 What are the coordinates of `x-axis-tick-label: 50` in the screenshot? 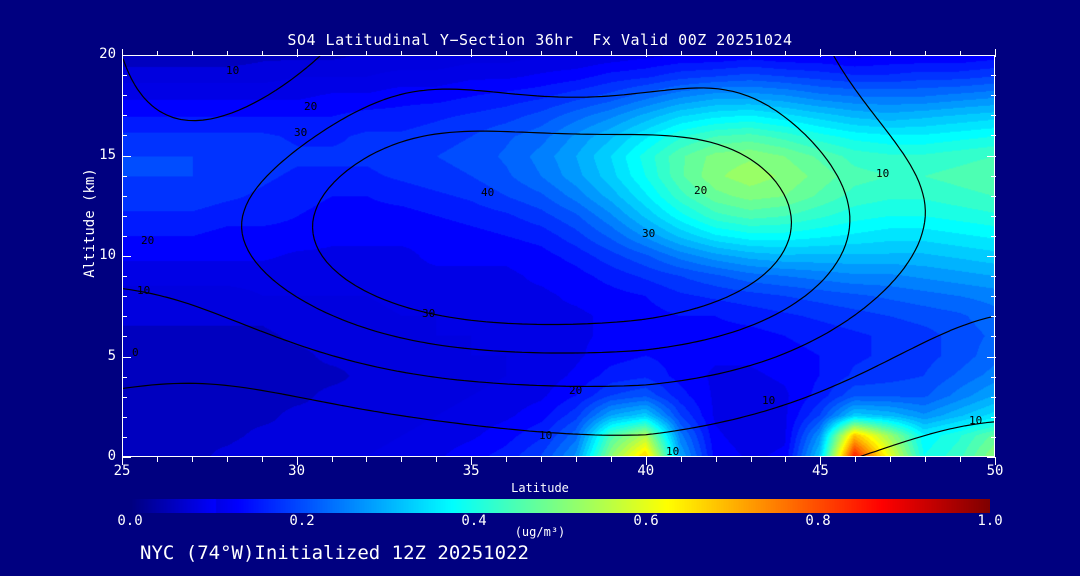 It's located at (995, 471).